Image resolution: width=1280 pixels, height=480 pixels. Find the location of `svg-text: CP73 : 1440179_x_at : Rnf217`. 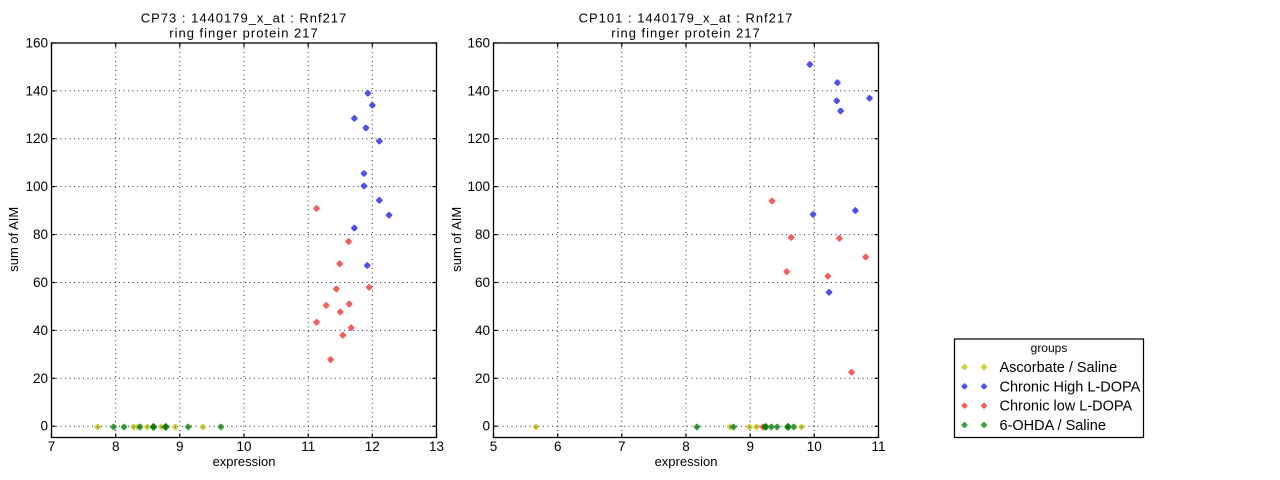

svg-text: CP73 : 1440179_x_at : Rnf217 is located at coordinates (244, 18).